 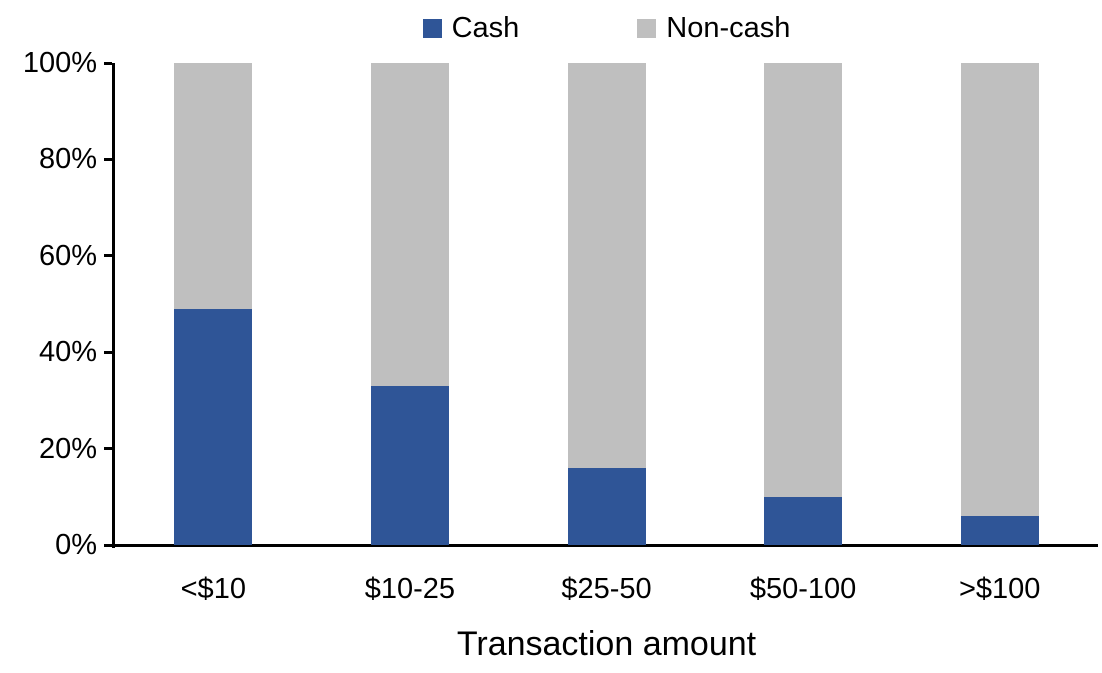 I want to click on x-axis-title: Transaction amount, so click(x=606, y=644).